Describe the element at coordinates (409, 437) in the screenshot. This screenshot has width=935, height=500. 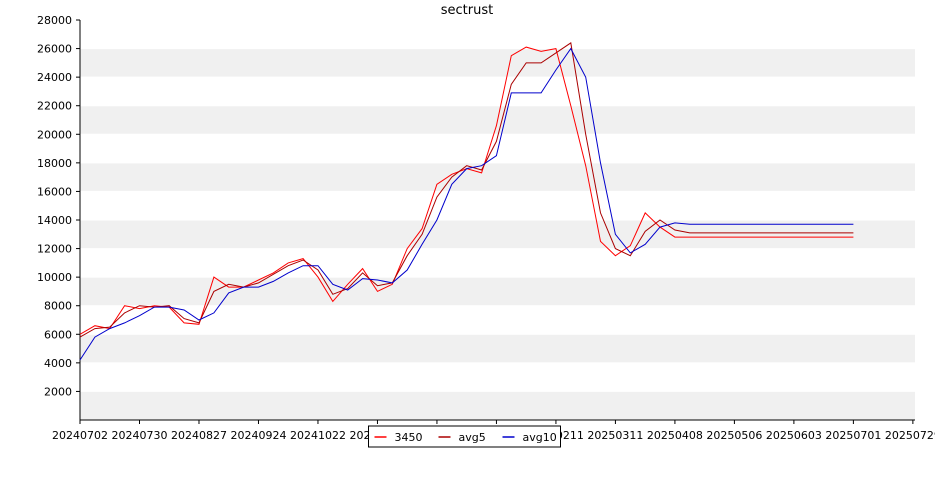
I see `legend-label: 3450` at that location.